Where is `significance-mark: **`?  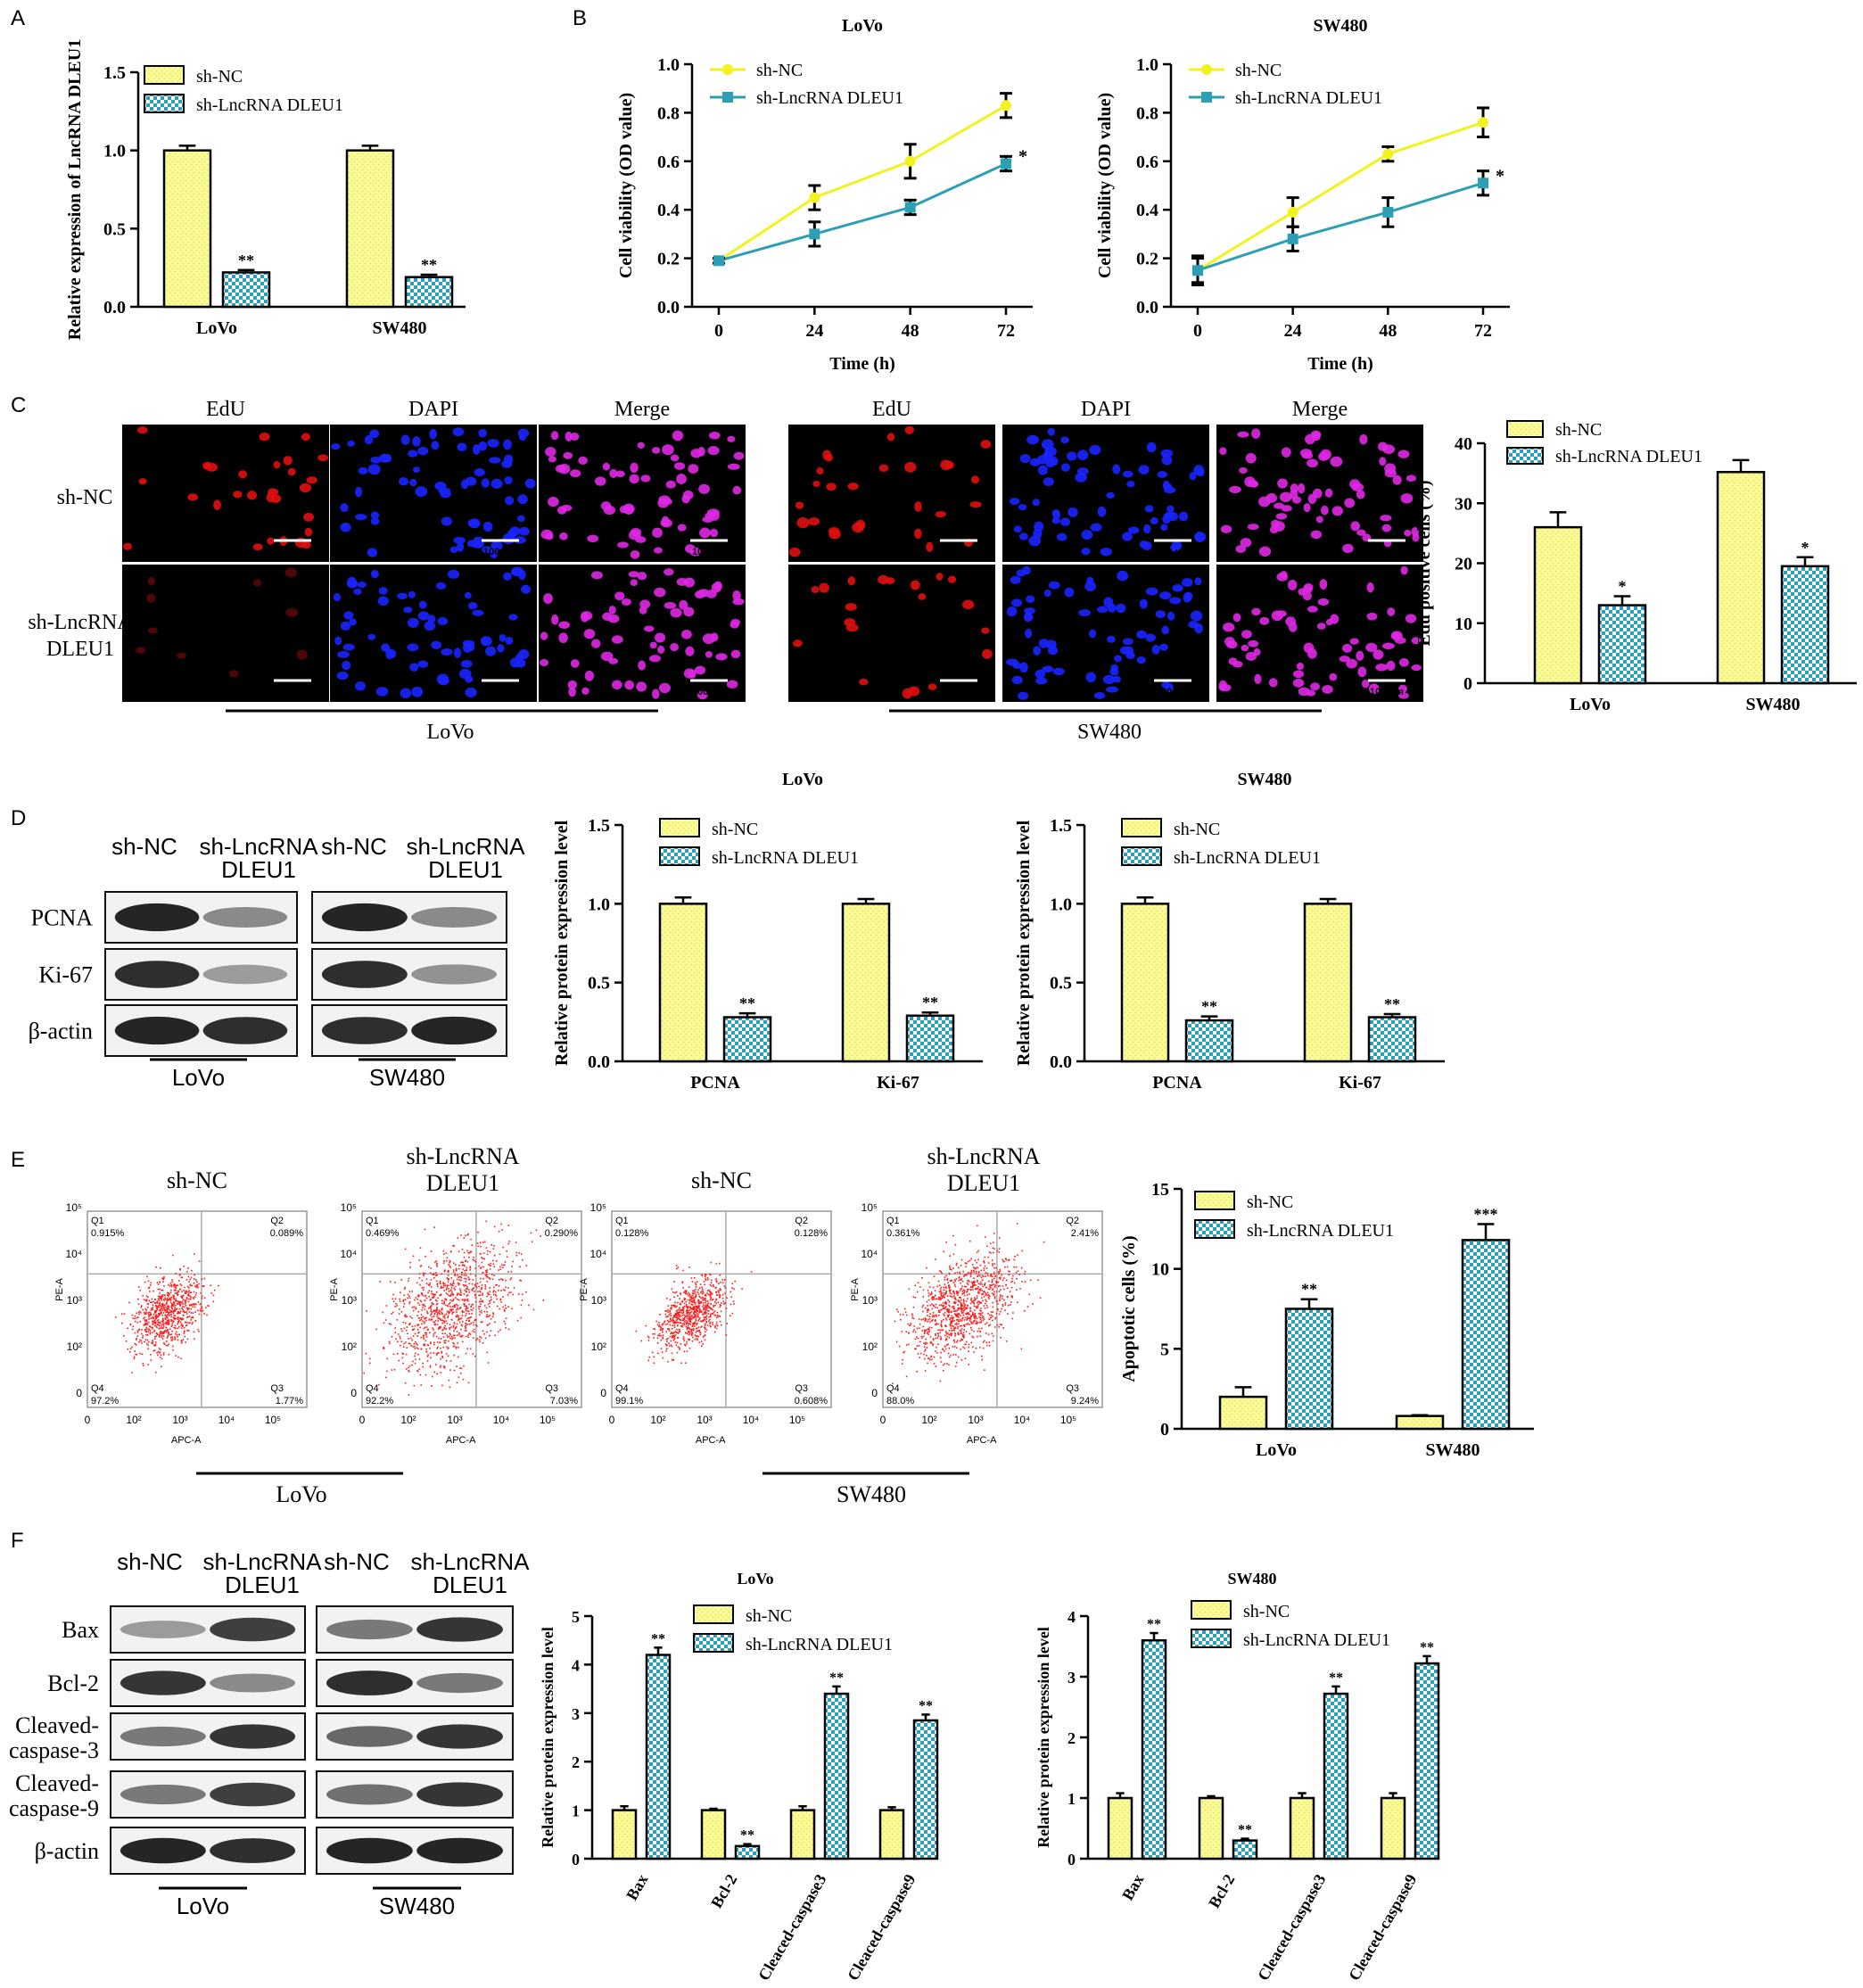 significance-mark: ** is located at coordinates (429, 265).